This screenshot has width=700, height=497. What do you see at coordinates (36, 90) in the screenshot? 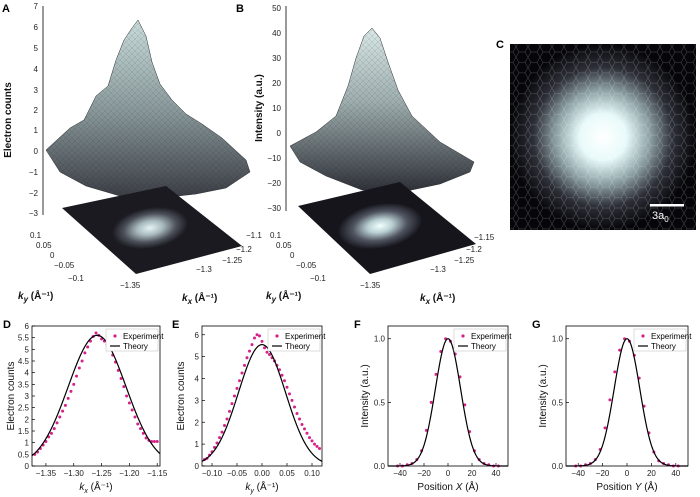
I see `panel-a-z-tick: 3` at bounding box center [36, 90].